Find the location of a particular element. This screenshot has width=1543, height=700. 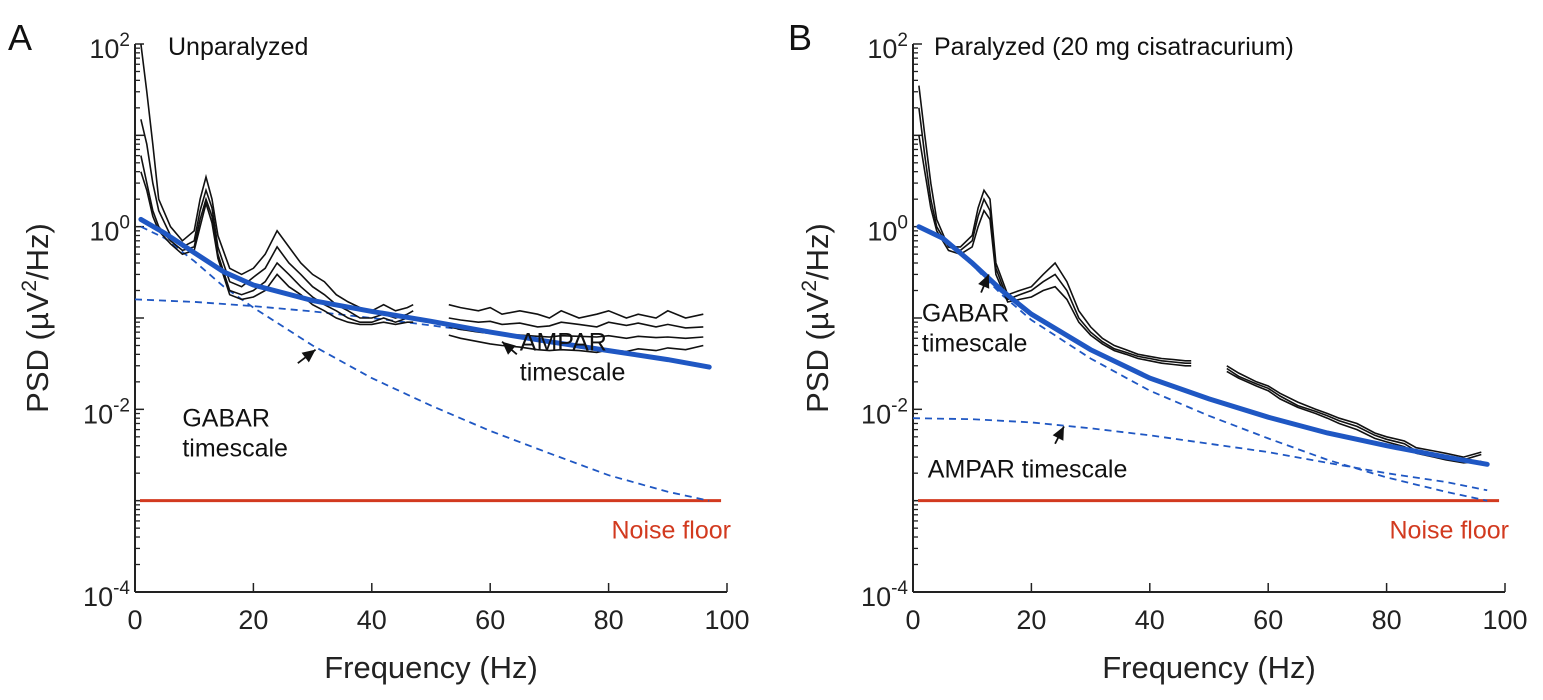

panel-letter: B is located at coordinates (800, 37).